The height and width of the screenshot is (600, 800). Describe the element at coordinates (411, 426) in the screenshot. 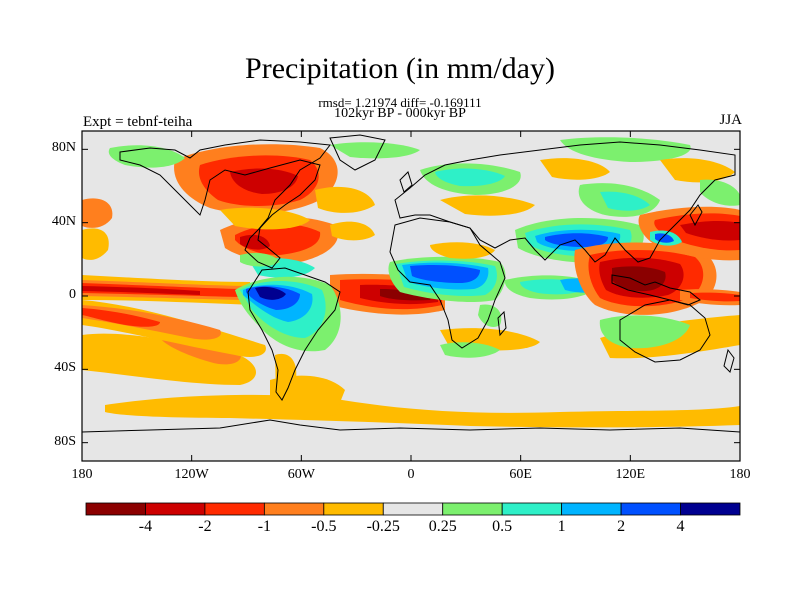

I see `antarctica-coastline` at that location.